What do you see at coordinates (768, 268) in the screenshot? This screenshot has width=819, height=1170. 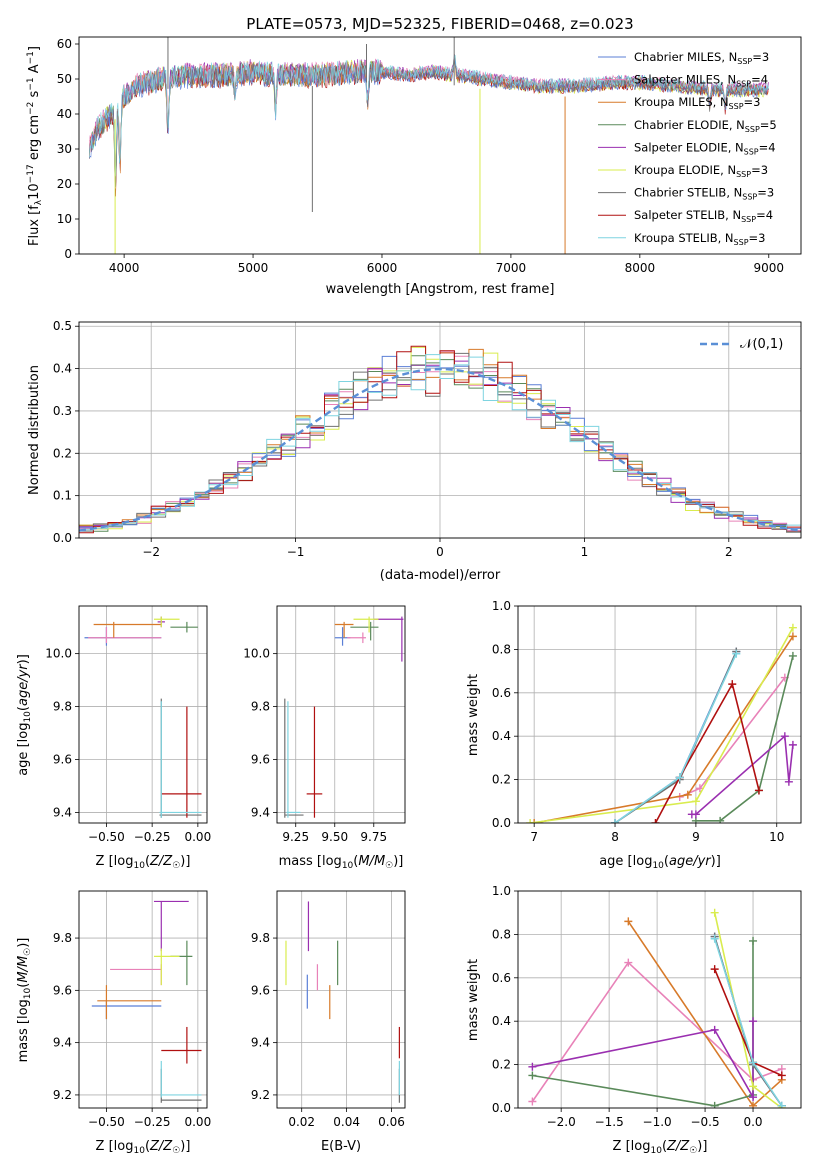 I see `x-tick-label: 9000` at bounding box center [768, 268].